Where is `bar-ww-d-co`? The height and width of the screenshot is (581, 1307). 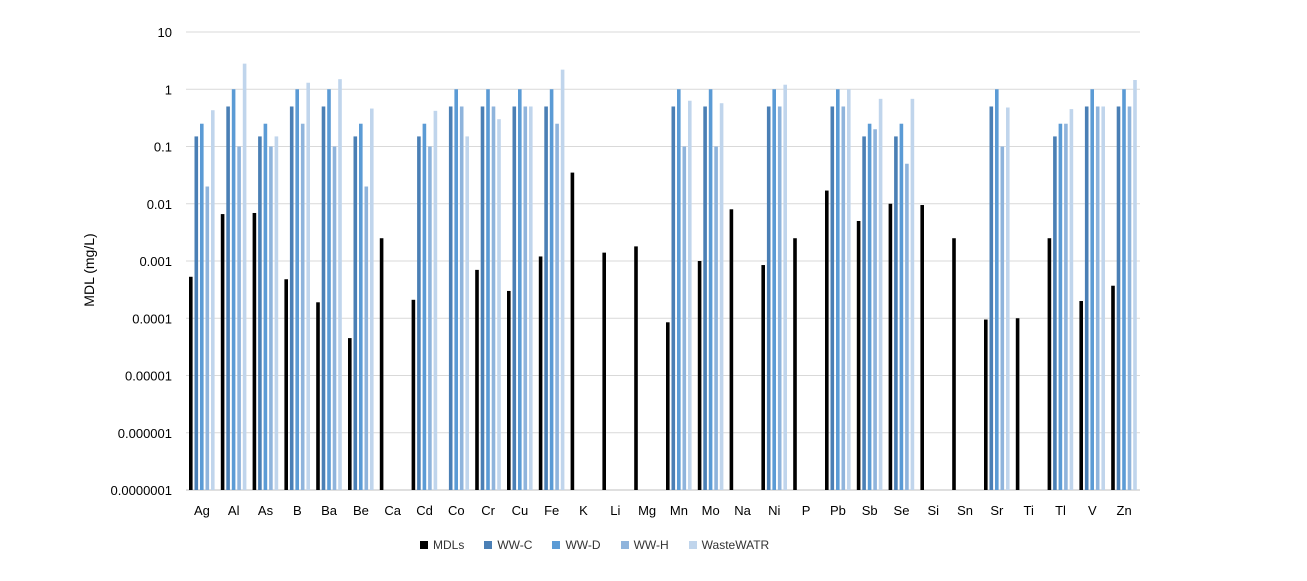
bar-ww-d-co is located at coordinates (456, 289).